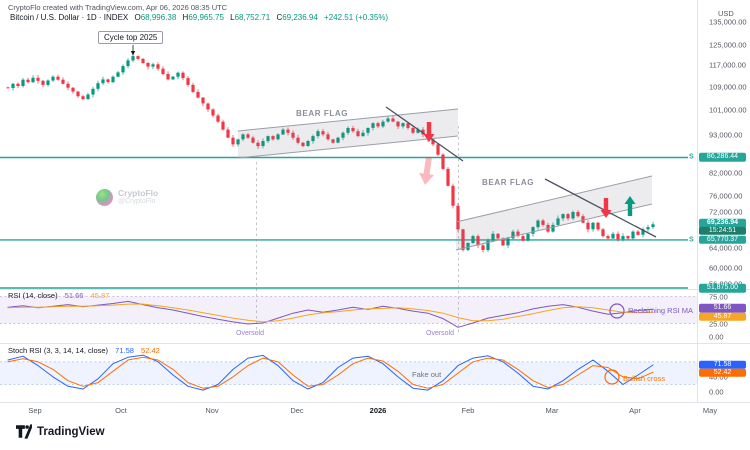 The height and width of the screenshot is (450, 750). I want to click on cycle-top-label: Cycle top 2025, so click(131, 37).